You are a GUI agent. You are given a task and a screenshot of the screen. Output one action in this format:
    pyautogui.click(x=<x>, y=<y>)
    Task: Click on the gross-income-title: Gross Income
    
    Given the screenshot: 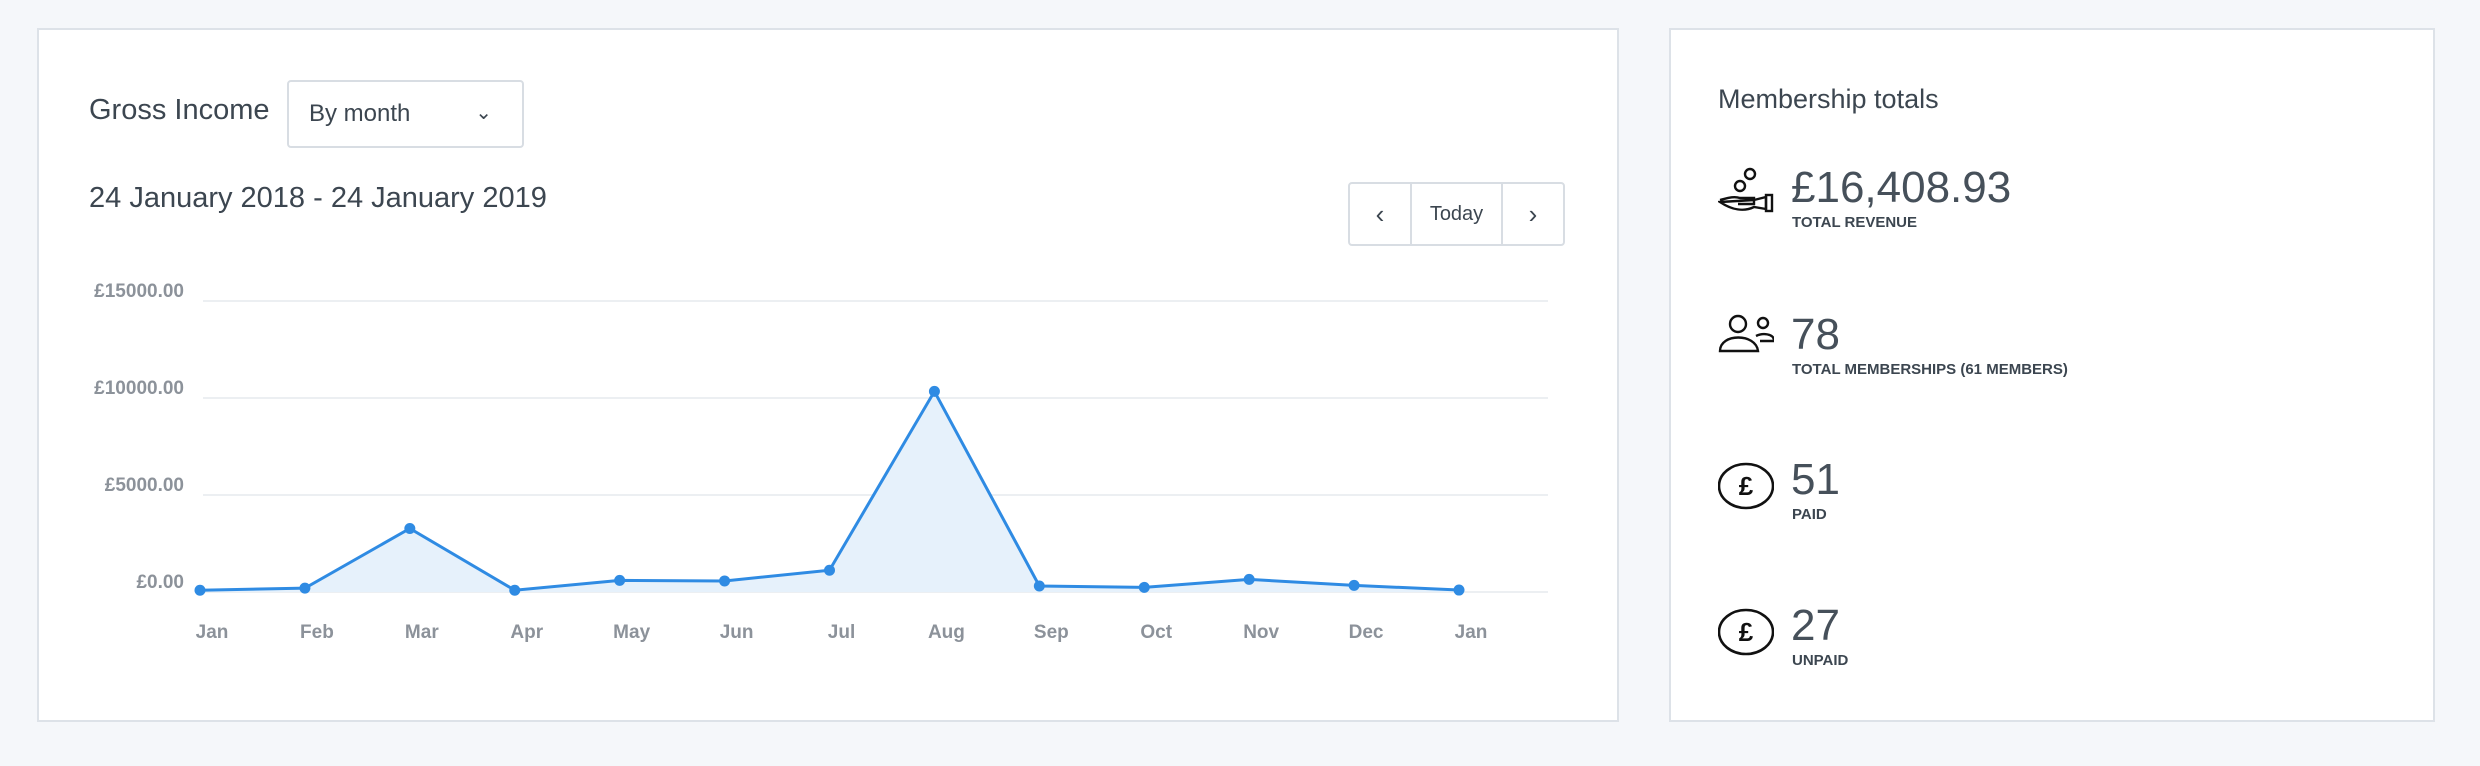 What is the action you would take?
    pyautogui.click(x=179, y=110)
    